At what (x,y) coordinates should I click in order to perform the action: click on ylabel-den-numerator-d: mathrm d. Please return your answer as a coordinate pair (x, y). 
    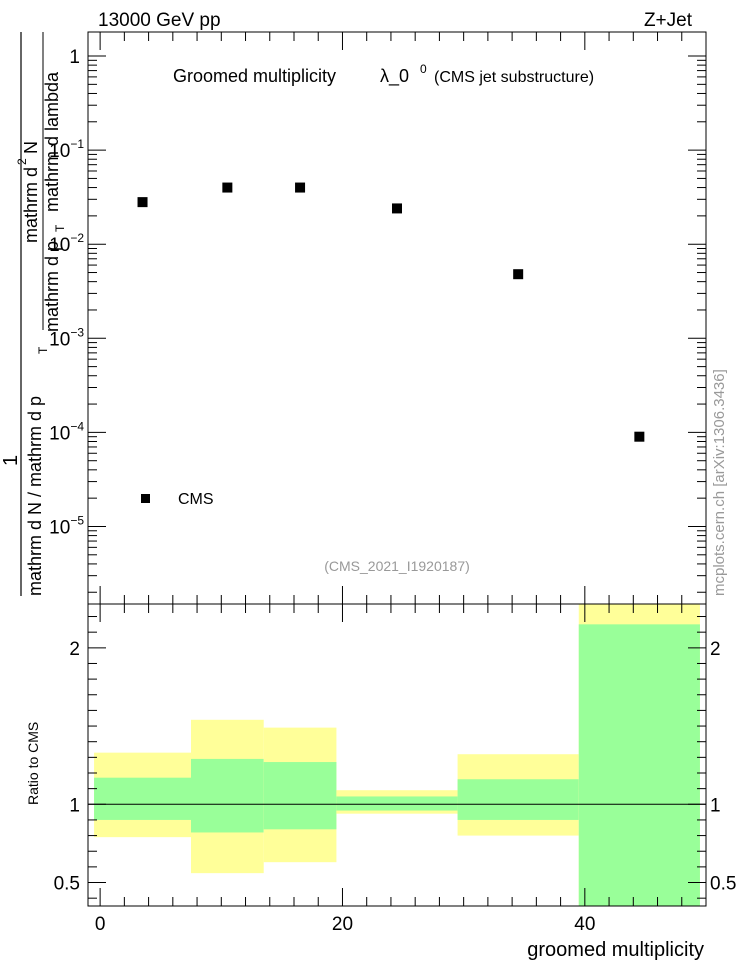
    Looking at the image, I should click on (31, 205).